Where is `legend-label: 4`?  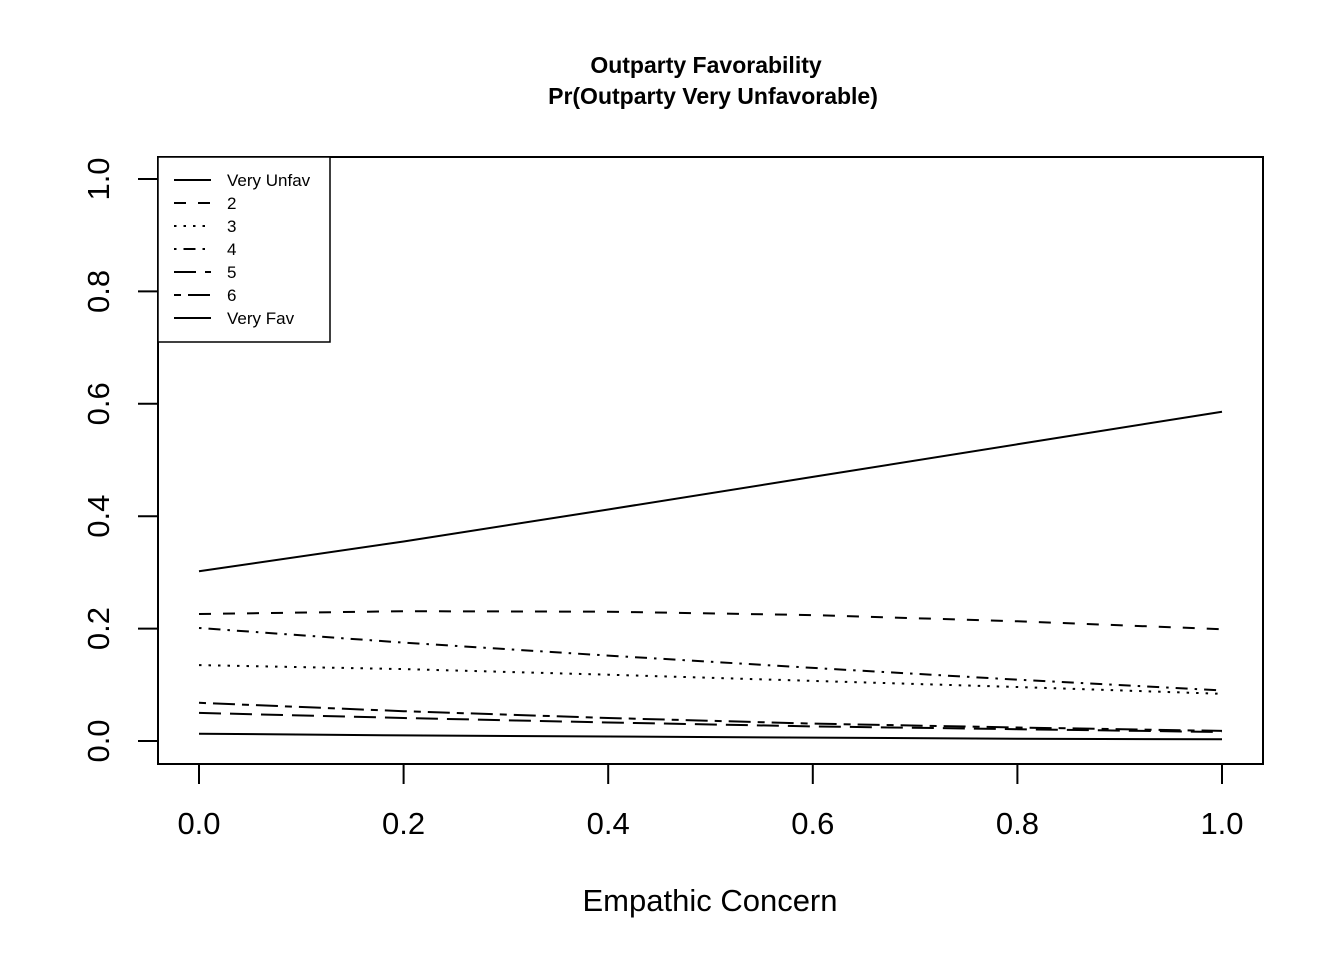 legend-label: 4 is located at coordinates (231, 249).